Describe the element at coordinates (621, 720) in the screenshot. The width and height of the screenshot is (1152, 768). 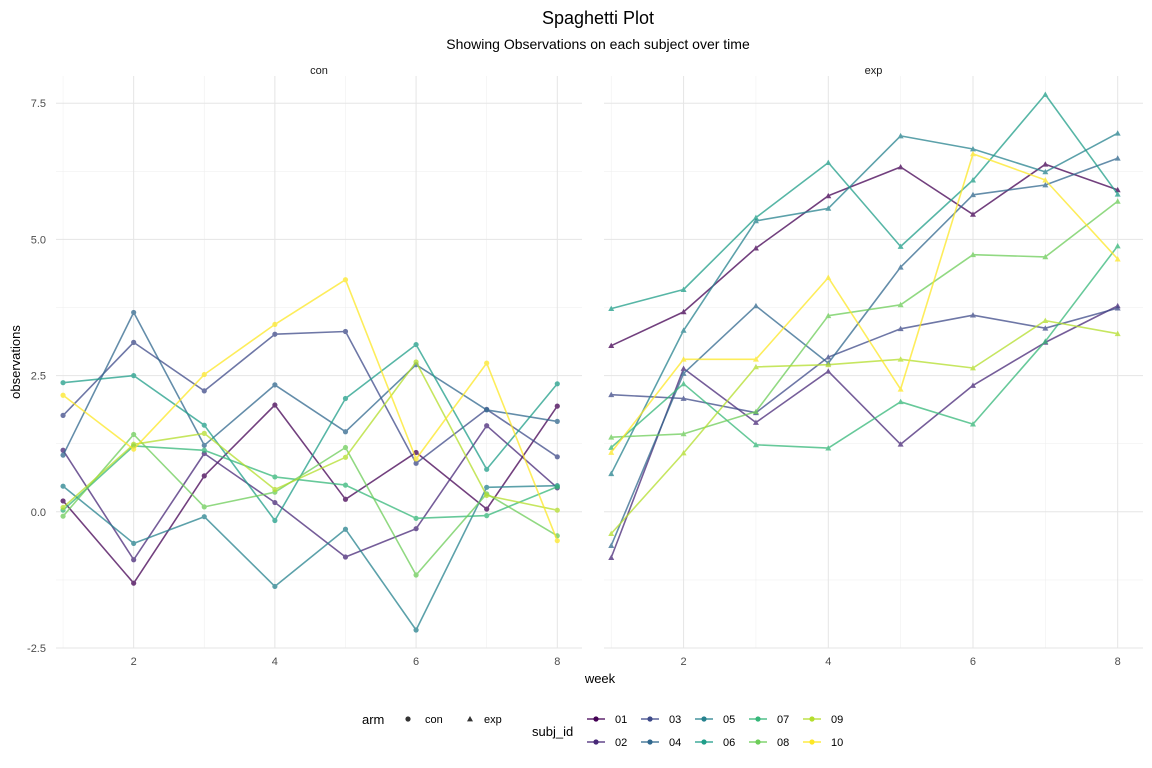
I see `legend-item-label: 01` at that location.